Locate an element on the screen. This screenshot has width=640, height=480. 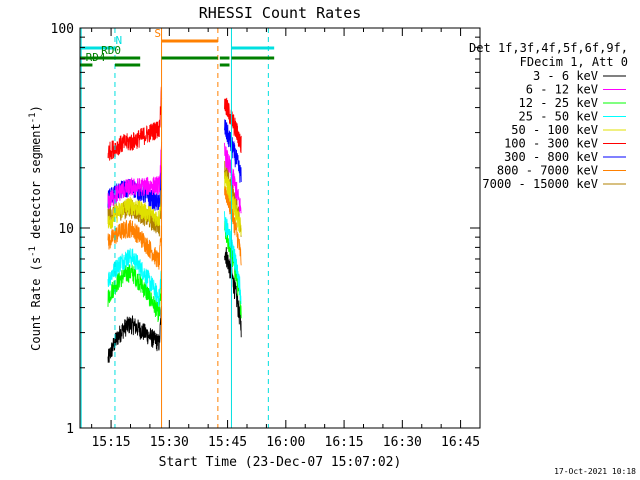
legend-header-line-2: FDecim 1, Att 0 is located at coordinates (574, 62).